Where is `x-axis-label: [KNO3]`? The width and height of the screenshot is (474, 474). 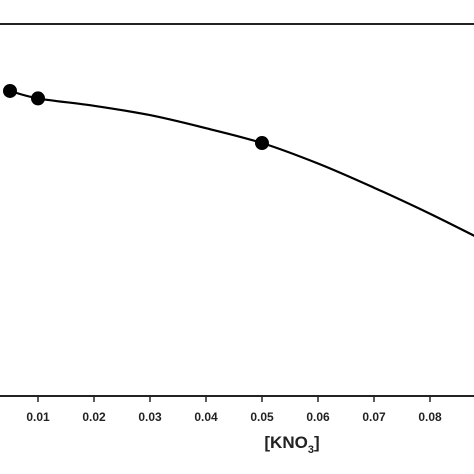
x-axis-label: [KNO3] is located at coordinates (291, 444).